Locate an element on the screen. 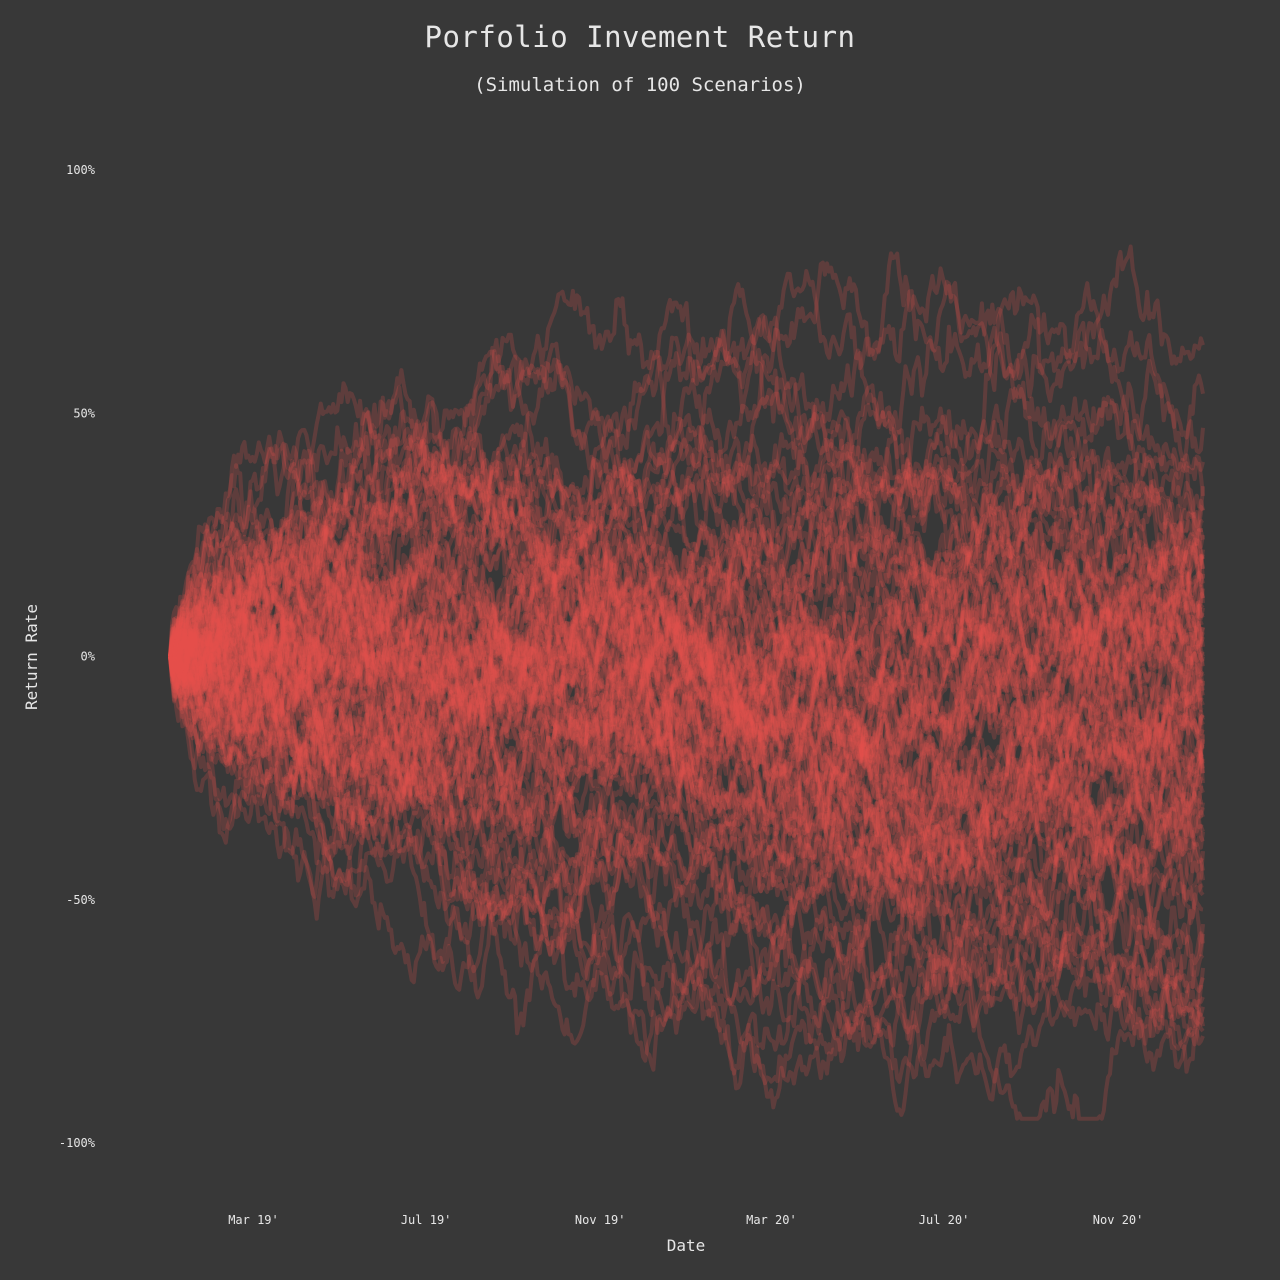 The image size is (1280, 1280). x-tick-label: Nov 20' is located at coordinates (1118, 1220).